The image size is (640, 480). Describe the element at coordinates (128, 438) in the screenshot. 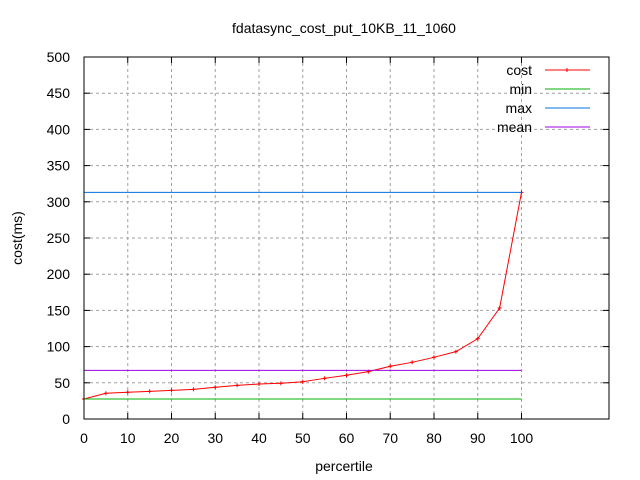

I see `x-tick-label: 10` at that location.